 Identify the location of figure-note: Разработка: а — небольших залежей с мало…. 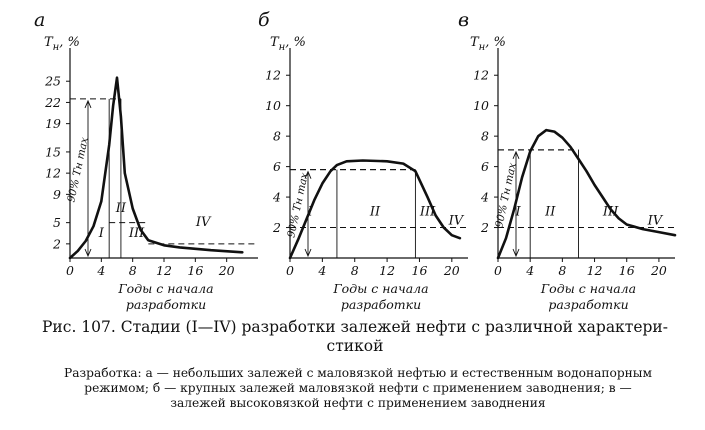
(358, 388).